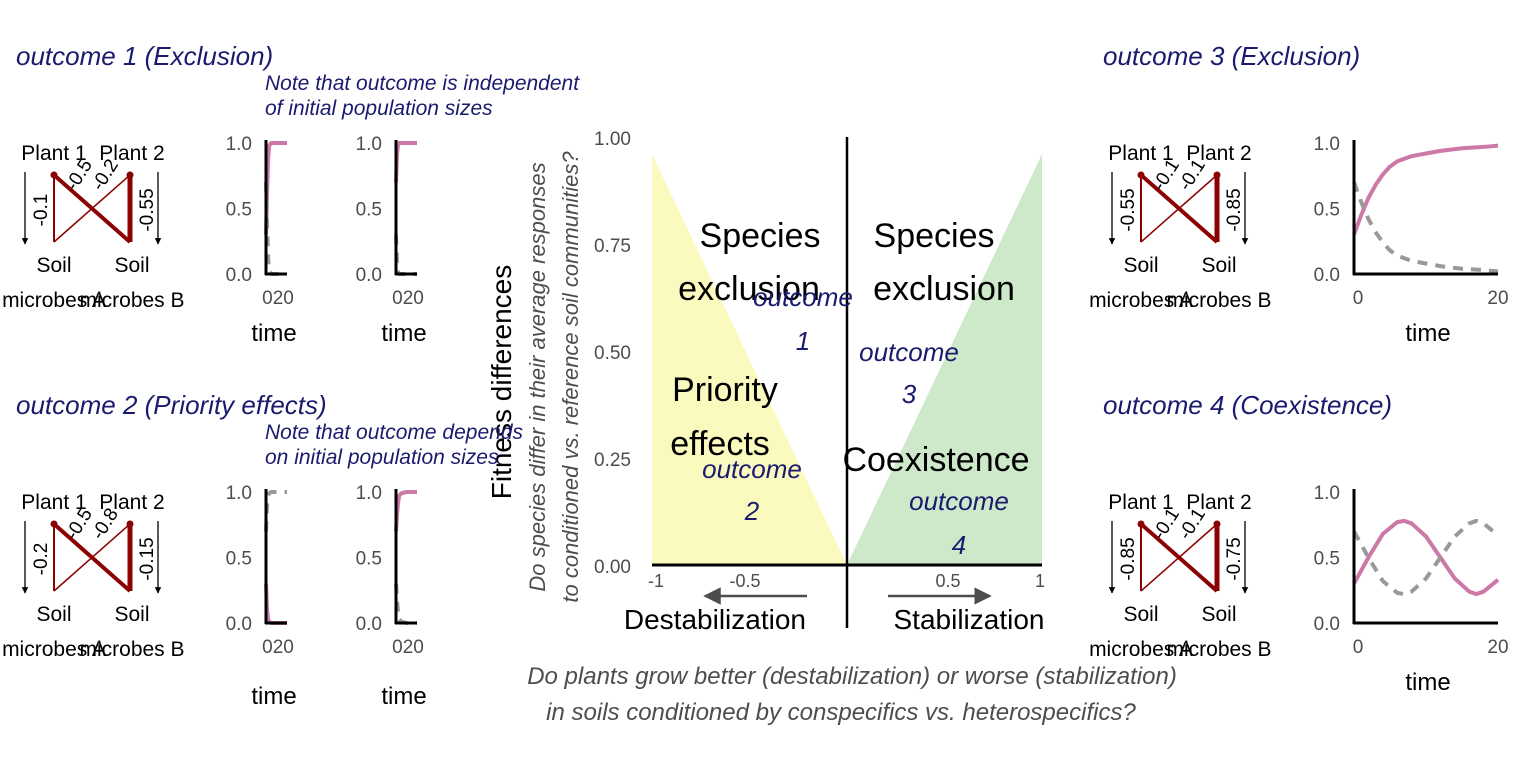  Describe the element at coordinates (612, 139) in the screenshot. I see `central-ytick-4: 1.00` at that location.